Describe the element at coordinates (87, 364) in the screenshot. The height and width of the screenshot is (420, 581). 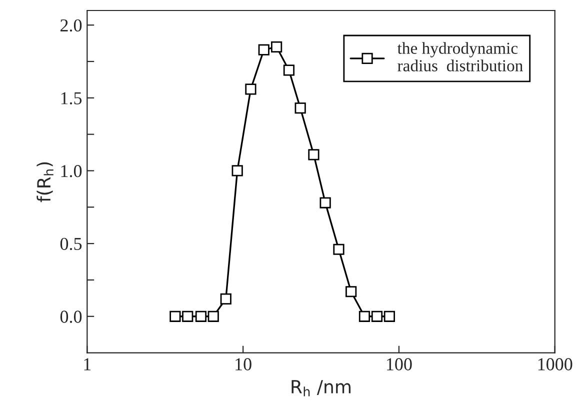
I see `x-tick-label: 1` at that location.